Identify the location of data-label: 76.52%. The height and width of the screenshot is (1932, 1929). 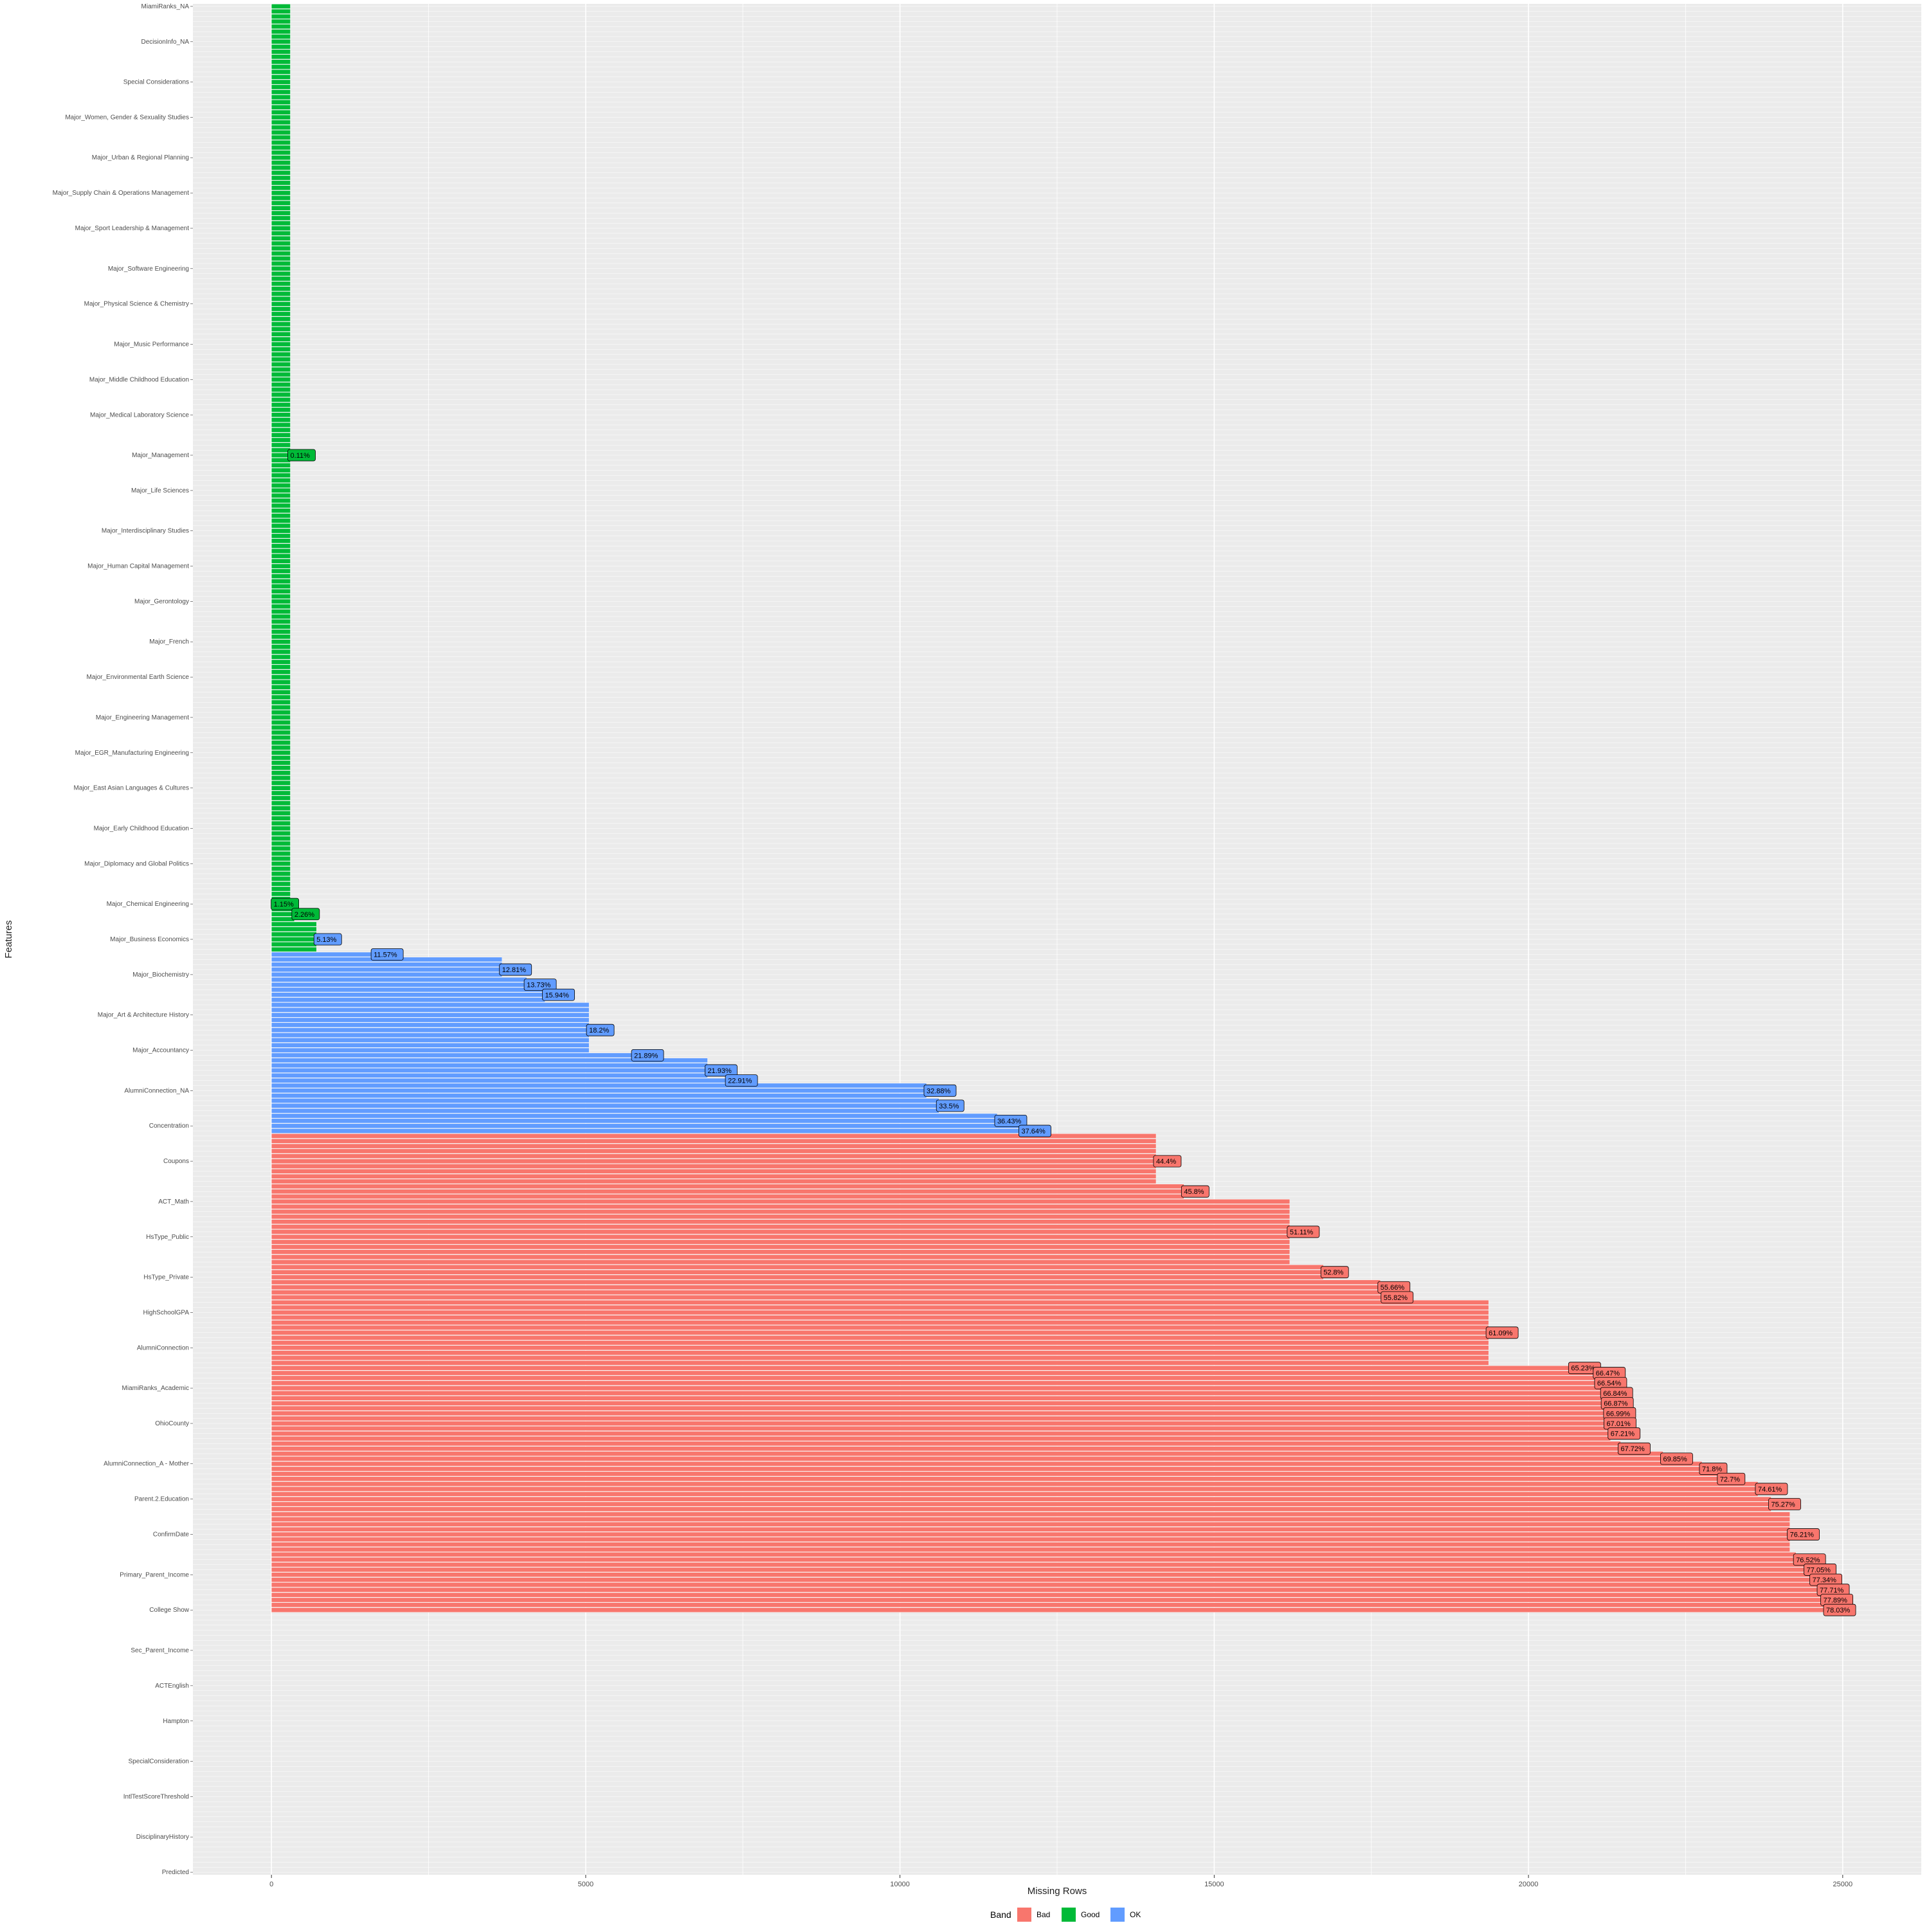
(1808, 1560).